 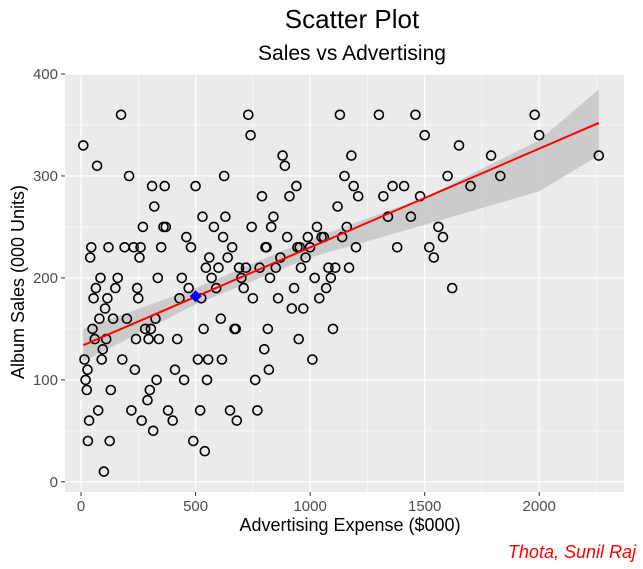 I want to click on y-tick-label: 100, so click(x=45, y=380).